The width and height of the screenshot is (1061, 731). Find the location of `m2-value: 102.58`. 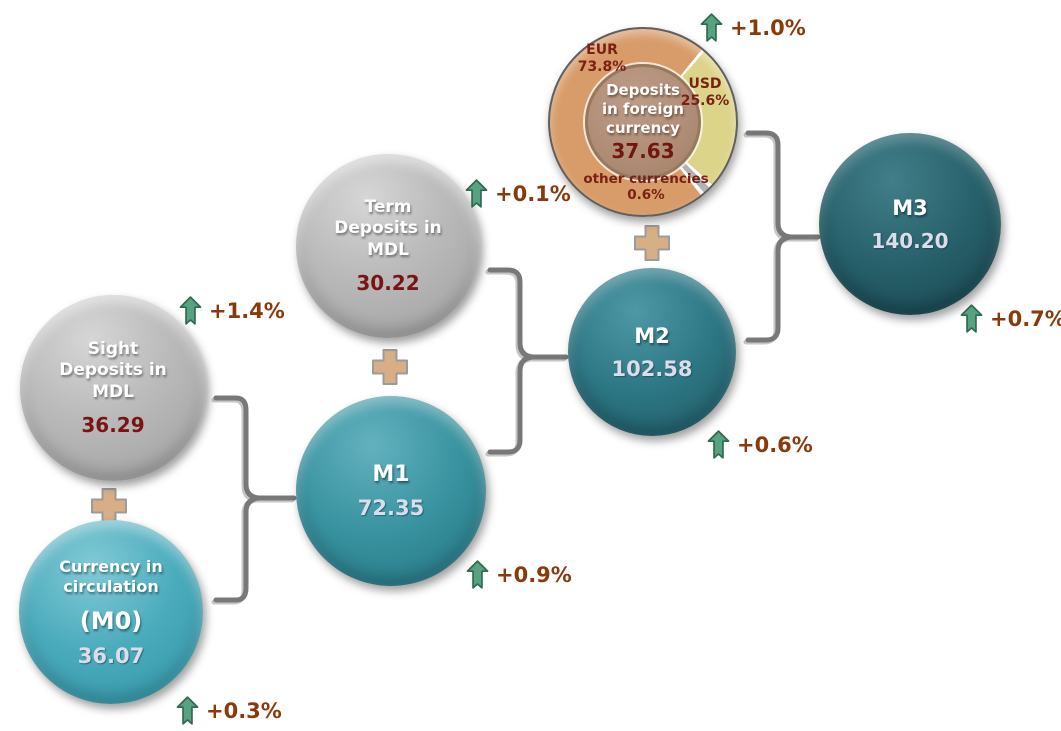

m2-value: 102.58 is located at coordinates (652, 368).